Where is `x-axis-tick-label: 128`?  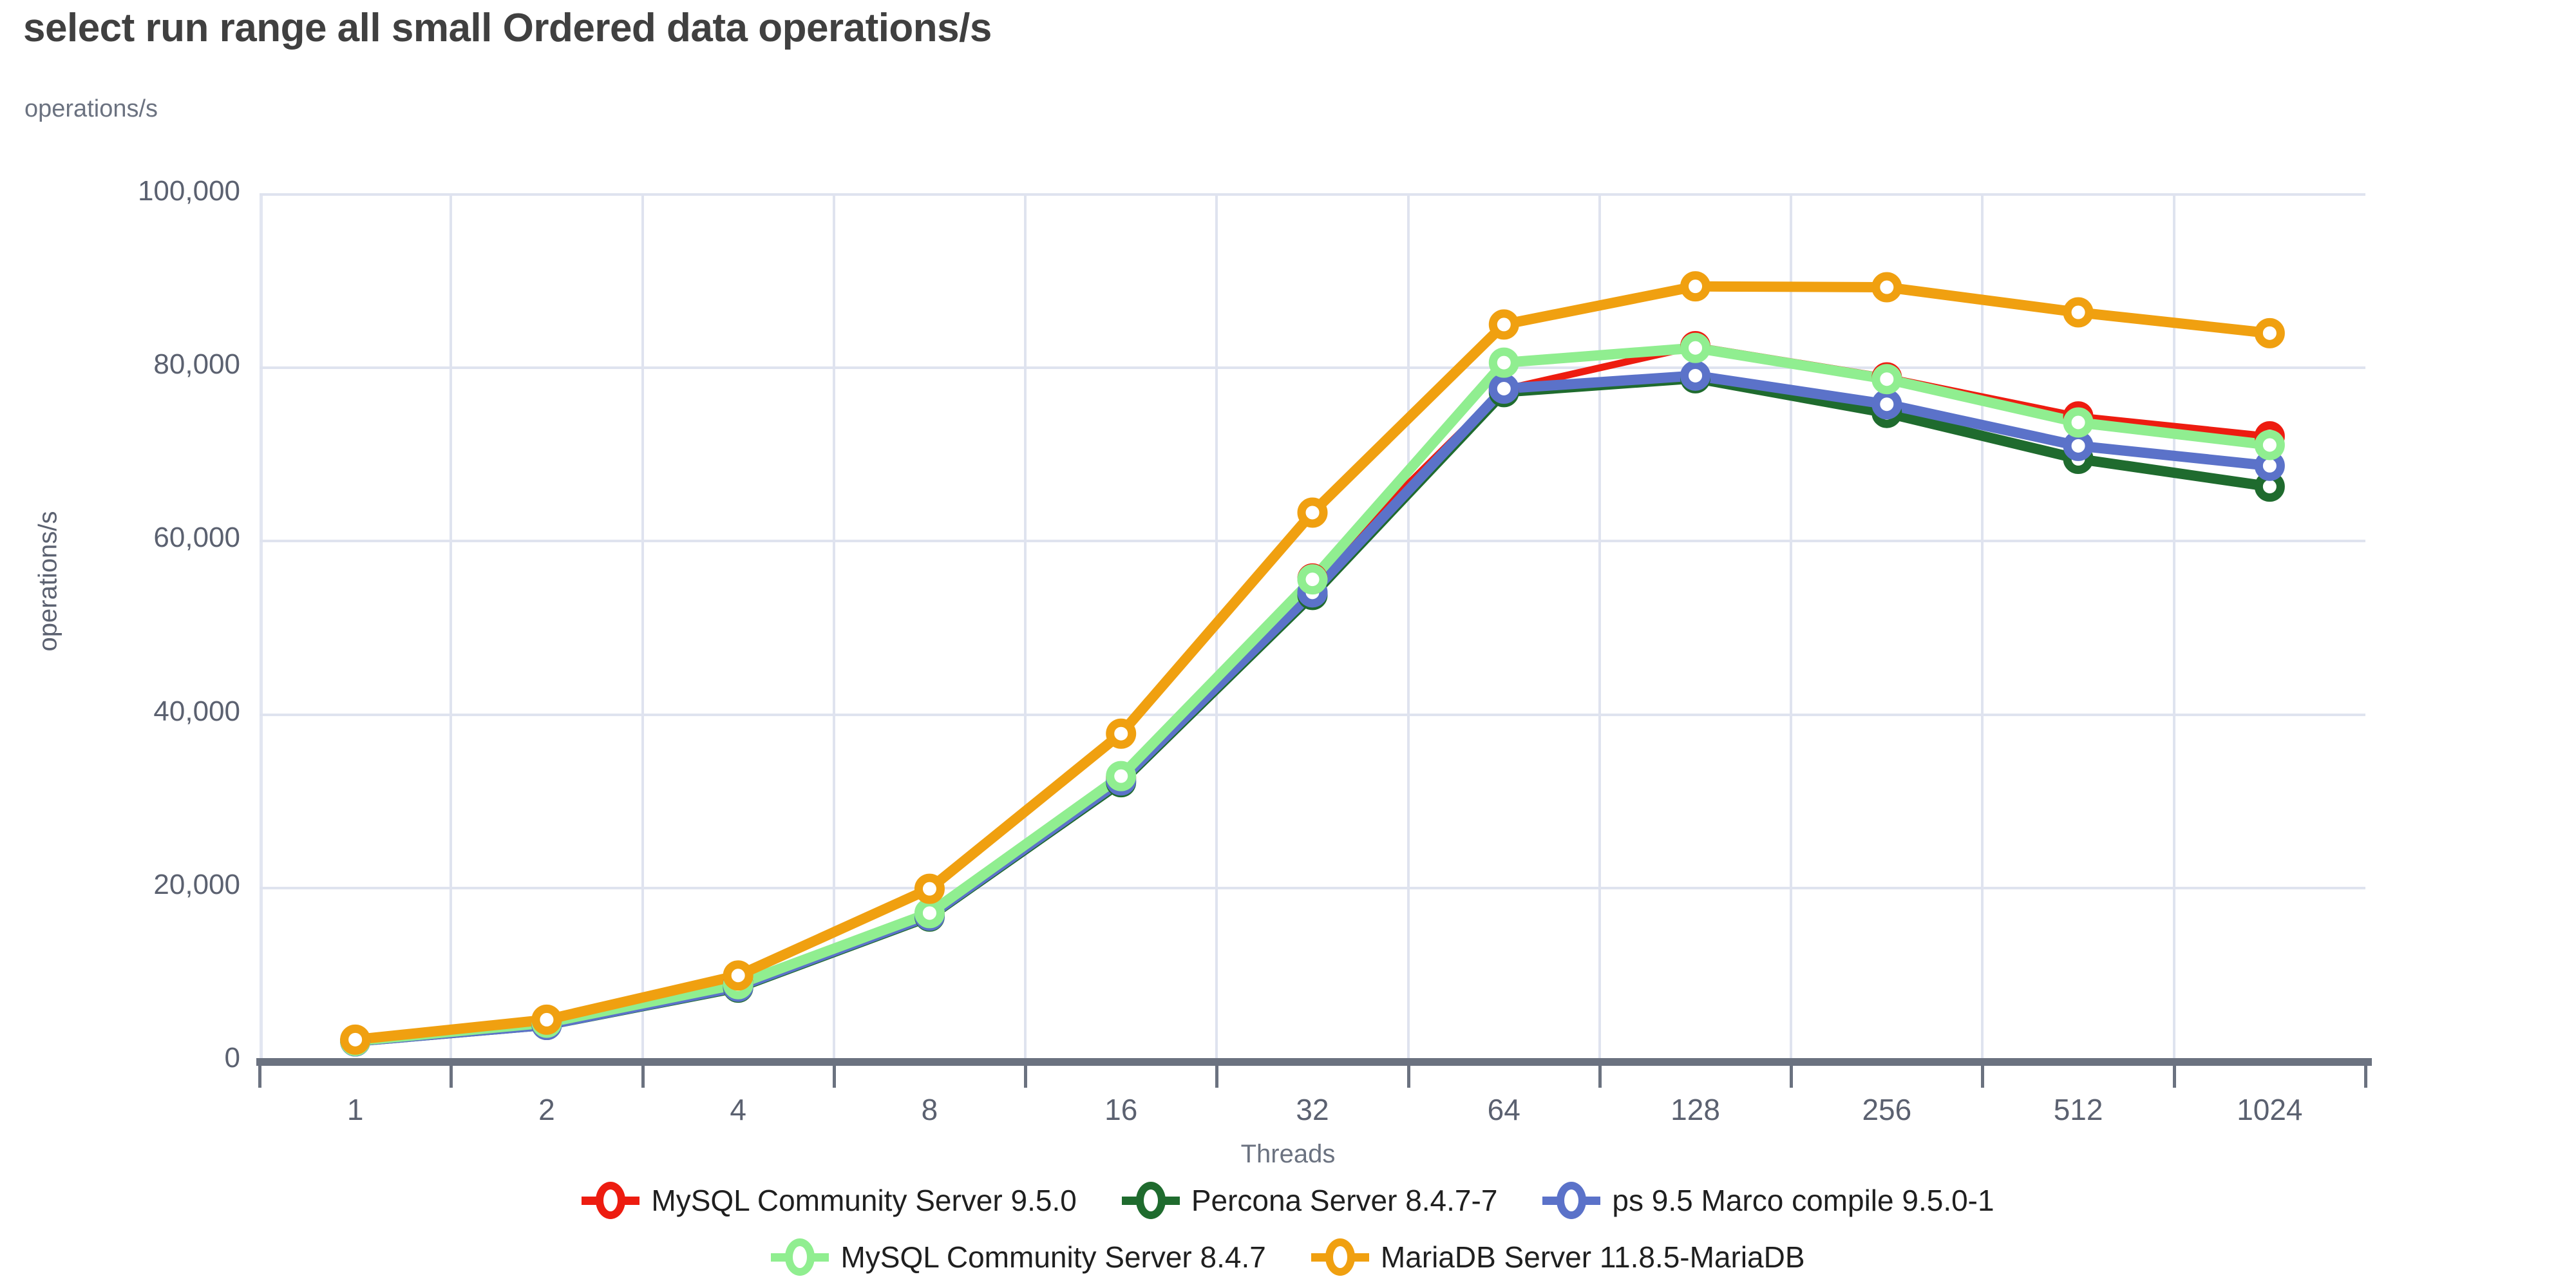 x-axis-tick-label: 128 is located at coordinates (1696, 1109).